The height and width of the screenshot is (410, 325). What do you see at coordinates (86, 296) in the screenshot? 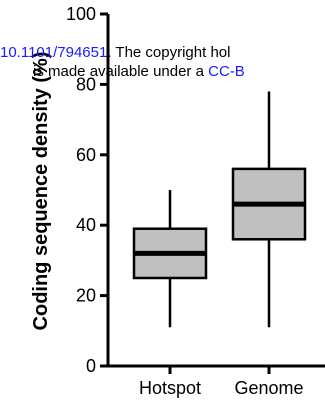
I see `y-tick-label: 20` at bounding box center [86, 296].